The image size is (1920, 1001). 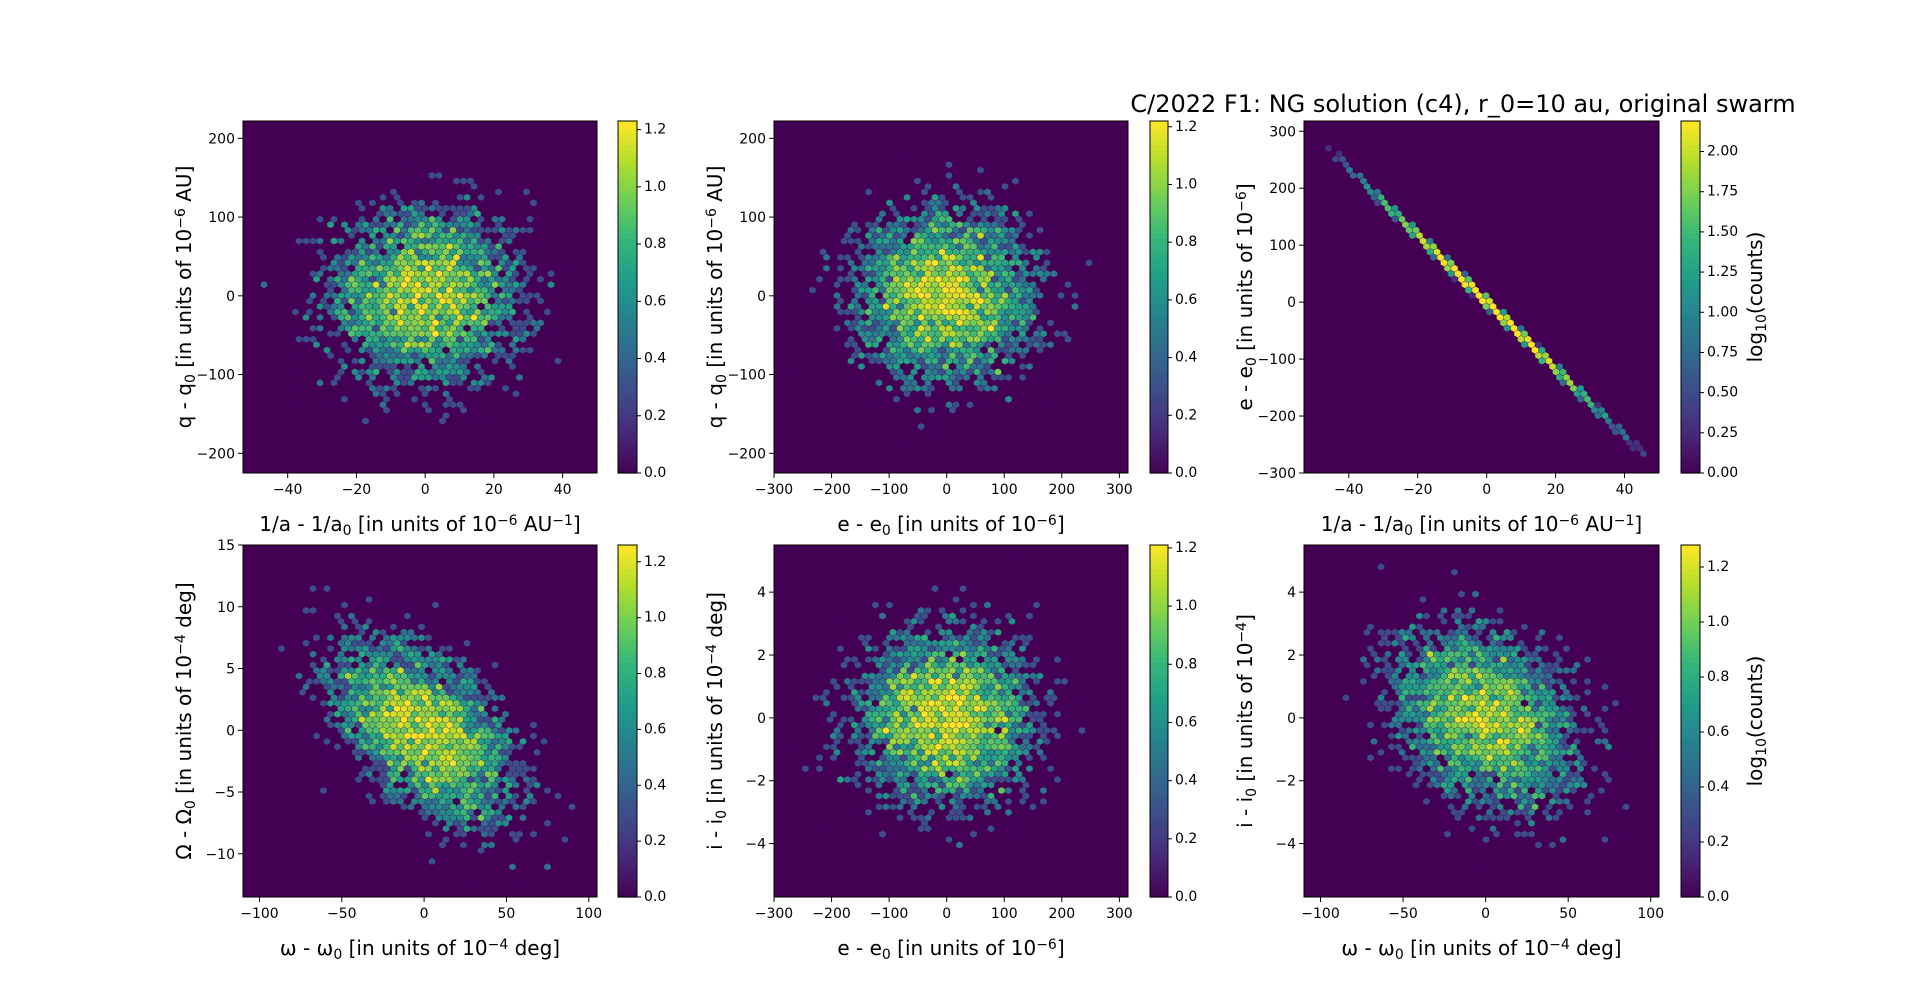 I want to click on label-part: AU], so click(x=715, y=187).